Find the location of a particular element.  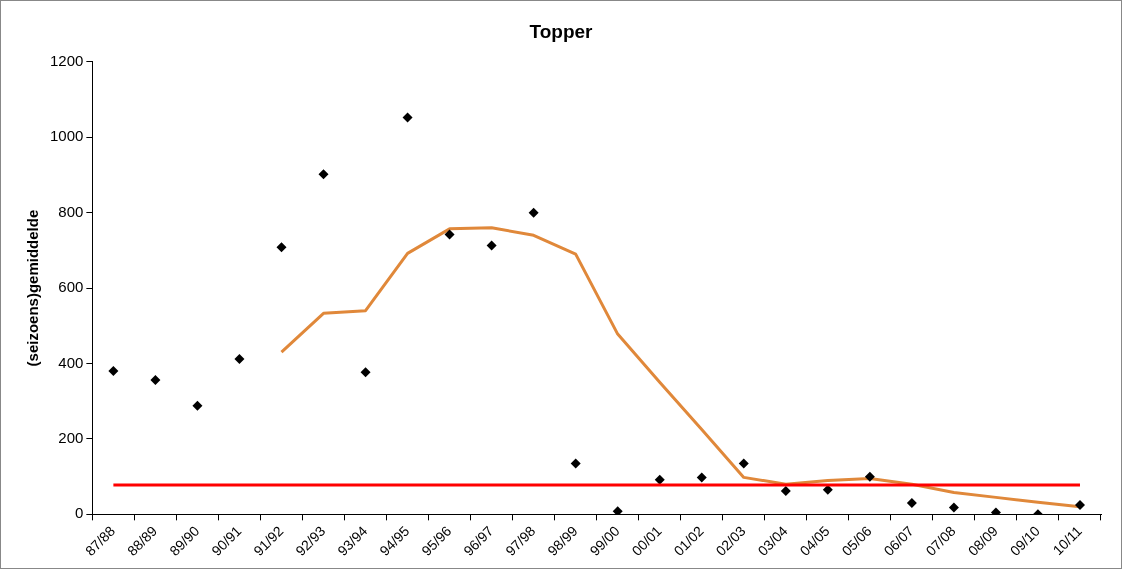

y-tick-label: 800 is located at coordinates (71, 211).